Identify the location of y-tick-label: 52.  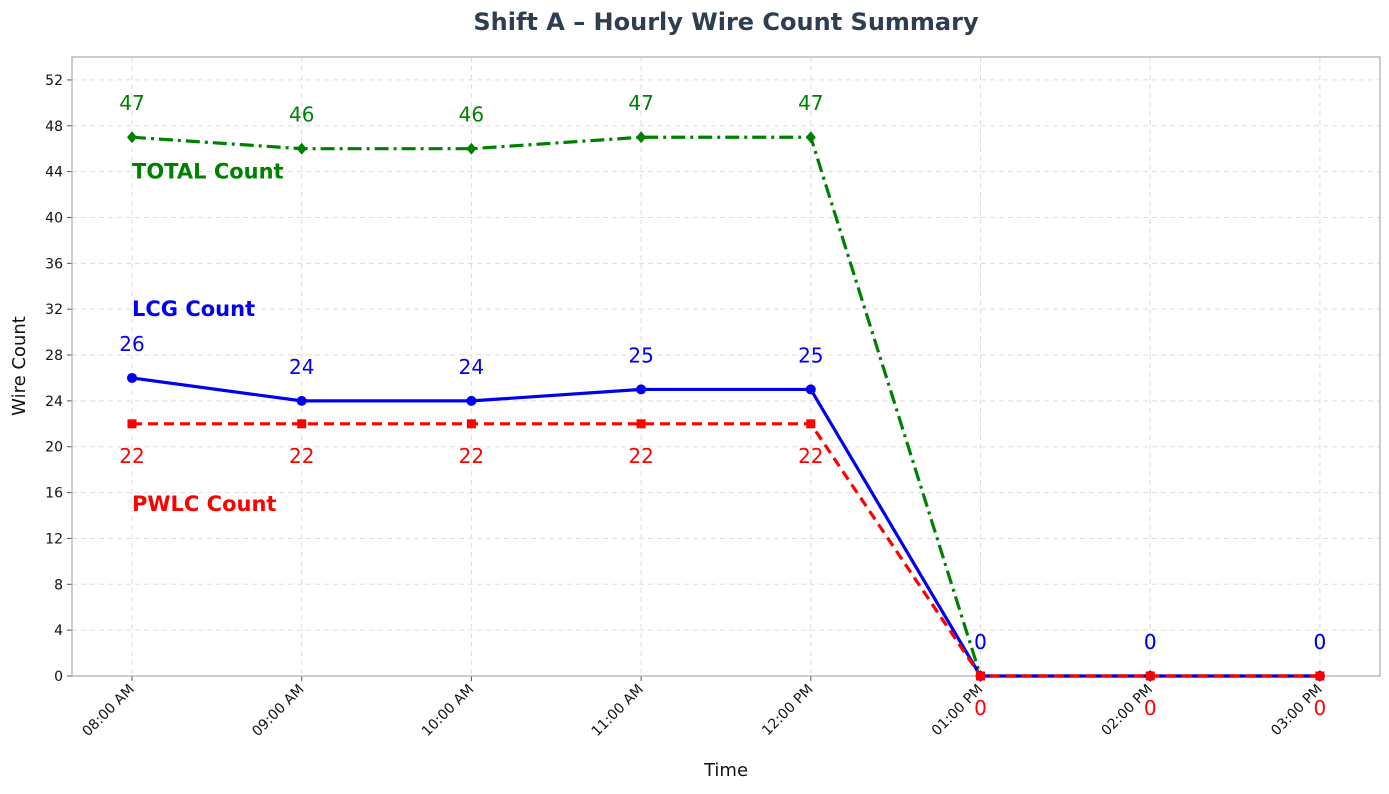
(54, 81).